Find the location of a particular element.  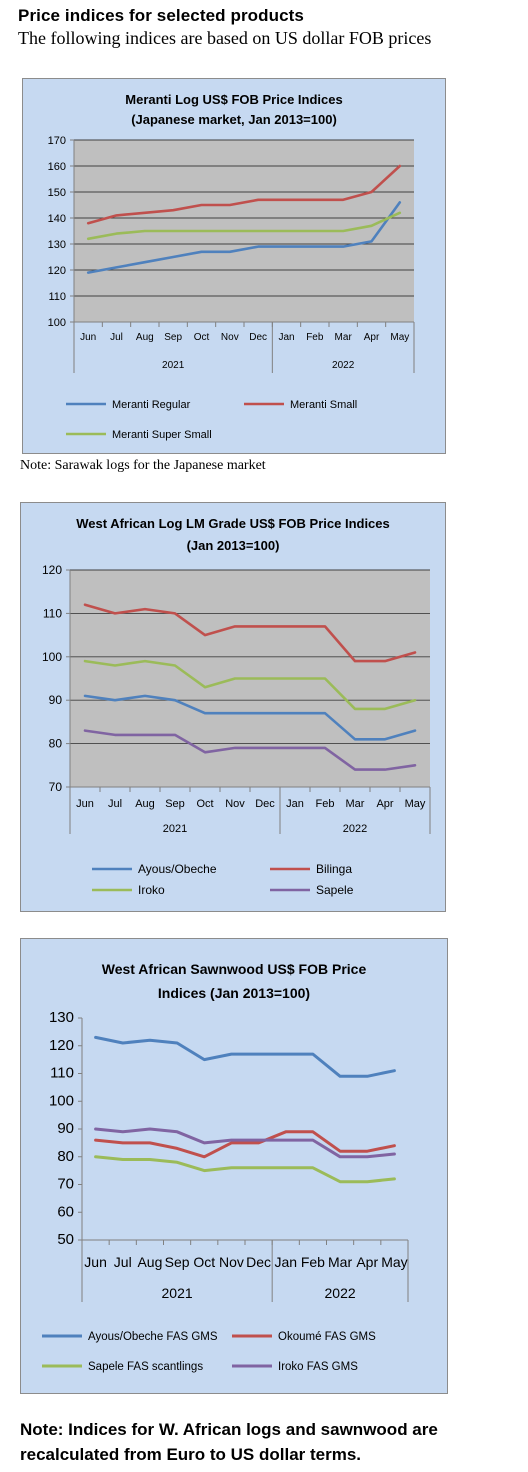

legend-label-iroko-fas-gms: Iroko FAS GMS is located at coordinates (318, 1367).